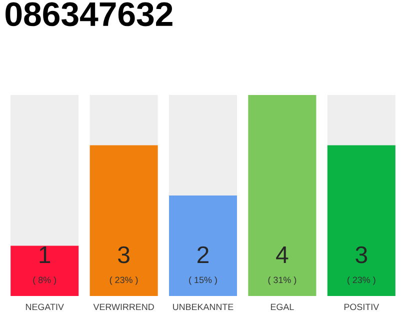 This screenshot has width=410, height=320. What do you see at coordinates (45, 254) in the screenshot?
I see `data-label: 1` at bounding box center [45, 254].